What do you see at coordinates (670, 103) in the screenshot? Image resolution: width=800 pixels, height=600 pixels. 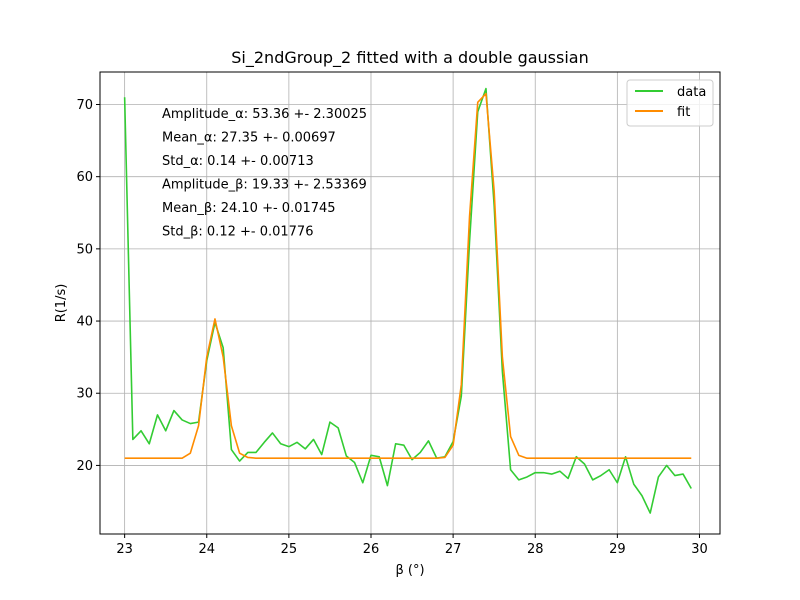 I see `legend: data fit` at bounding box center [670, 103].